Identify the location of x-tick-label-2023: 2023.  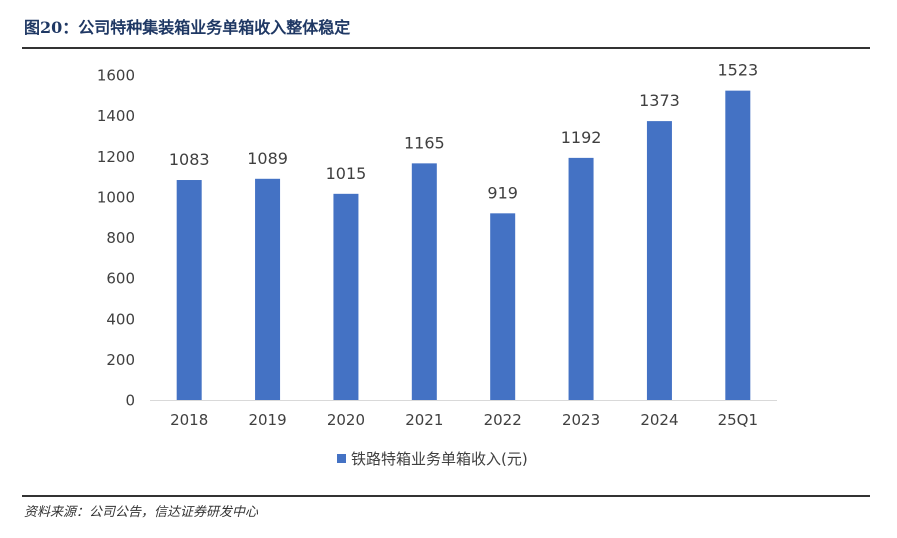
(581, 420).